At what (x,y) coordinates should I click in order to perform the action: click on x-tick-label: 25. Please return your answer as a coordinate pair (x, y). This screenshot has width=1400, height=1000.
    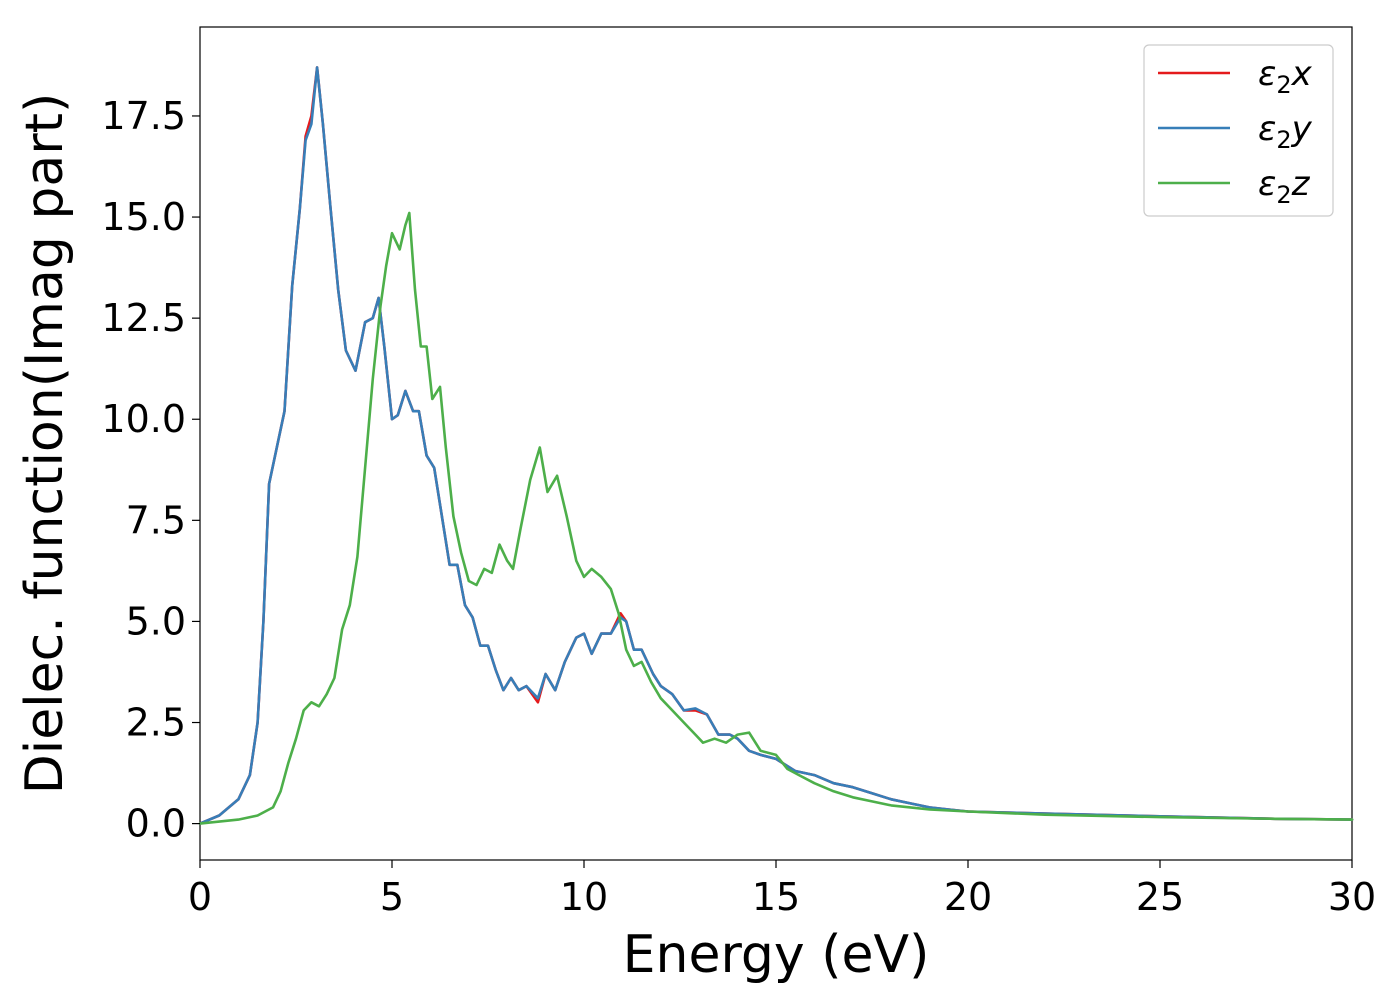
    Looking at the image, I should click on (1160, 897).